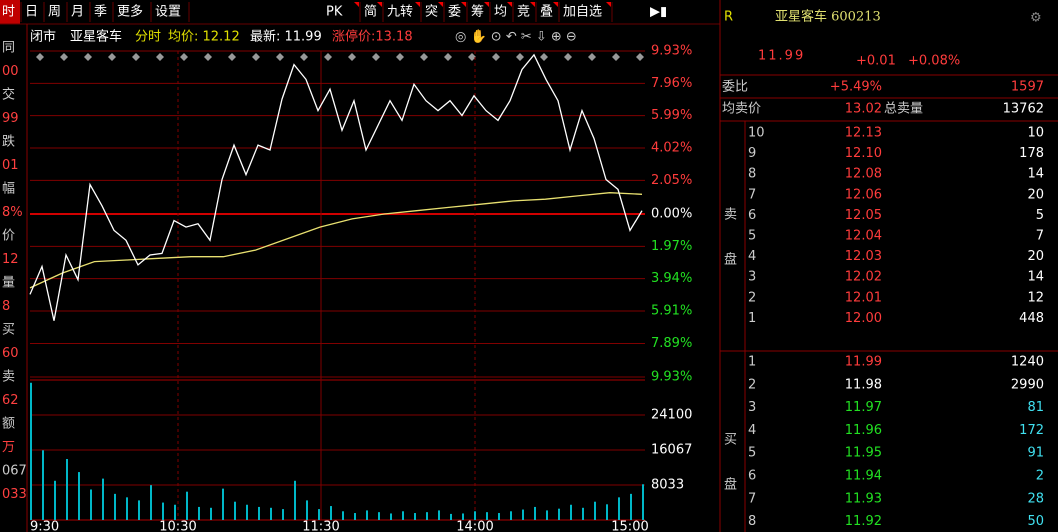 The image size is (1058, 532). What do you see at coordinates (500, 12) in the screenshot?
I see `toolbar-tool: 均` at bounding box center [500, 12].